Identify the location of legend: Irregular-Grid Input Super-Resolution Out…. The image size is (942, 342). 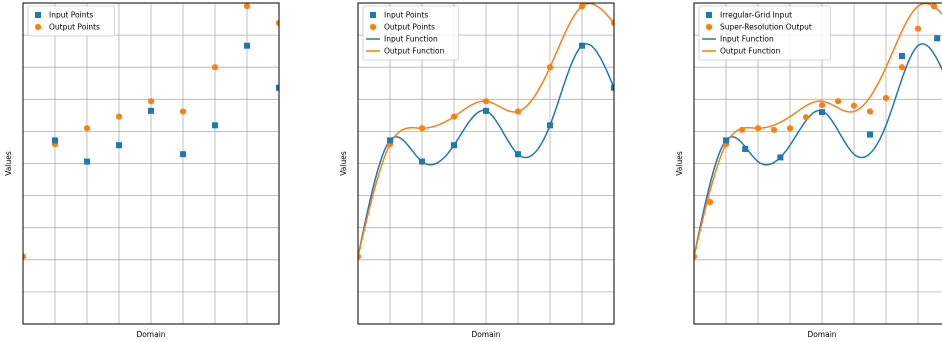
(764, 33).